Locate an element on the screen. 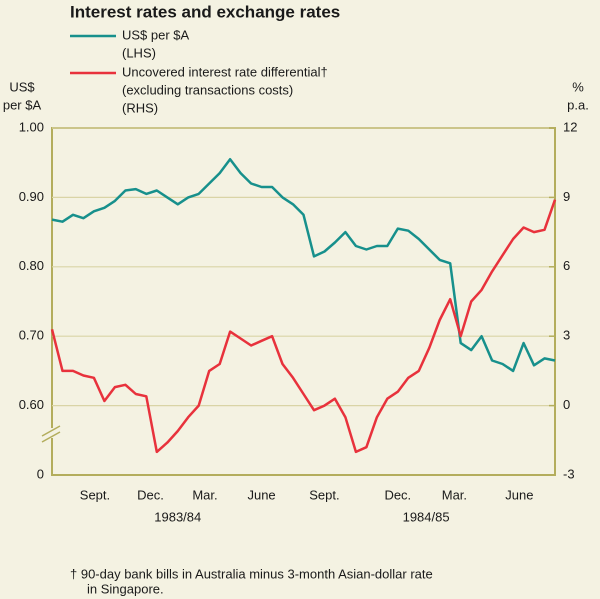 This screenshot has height=599, width=600. y2-tick-label: 3 is located at coordinates (566, 335).